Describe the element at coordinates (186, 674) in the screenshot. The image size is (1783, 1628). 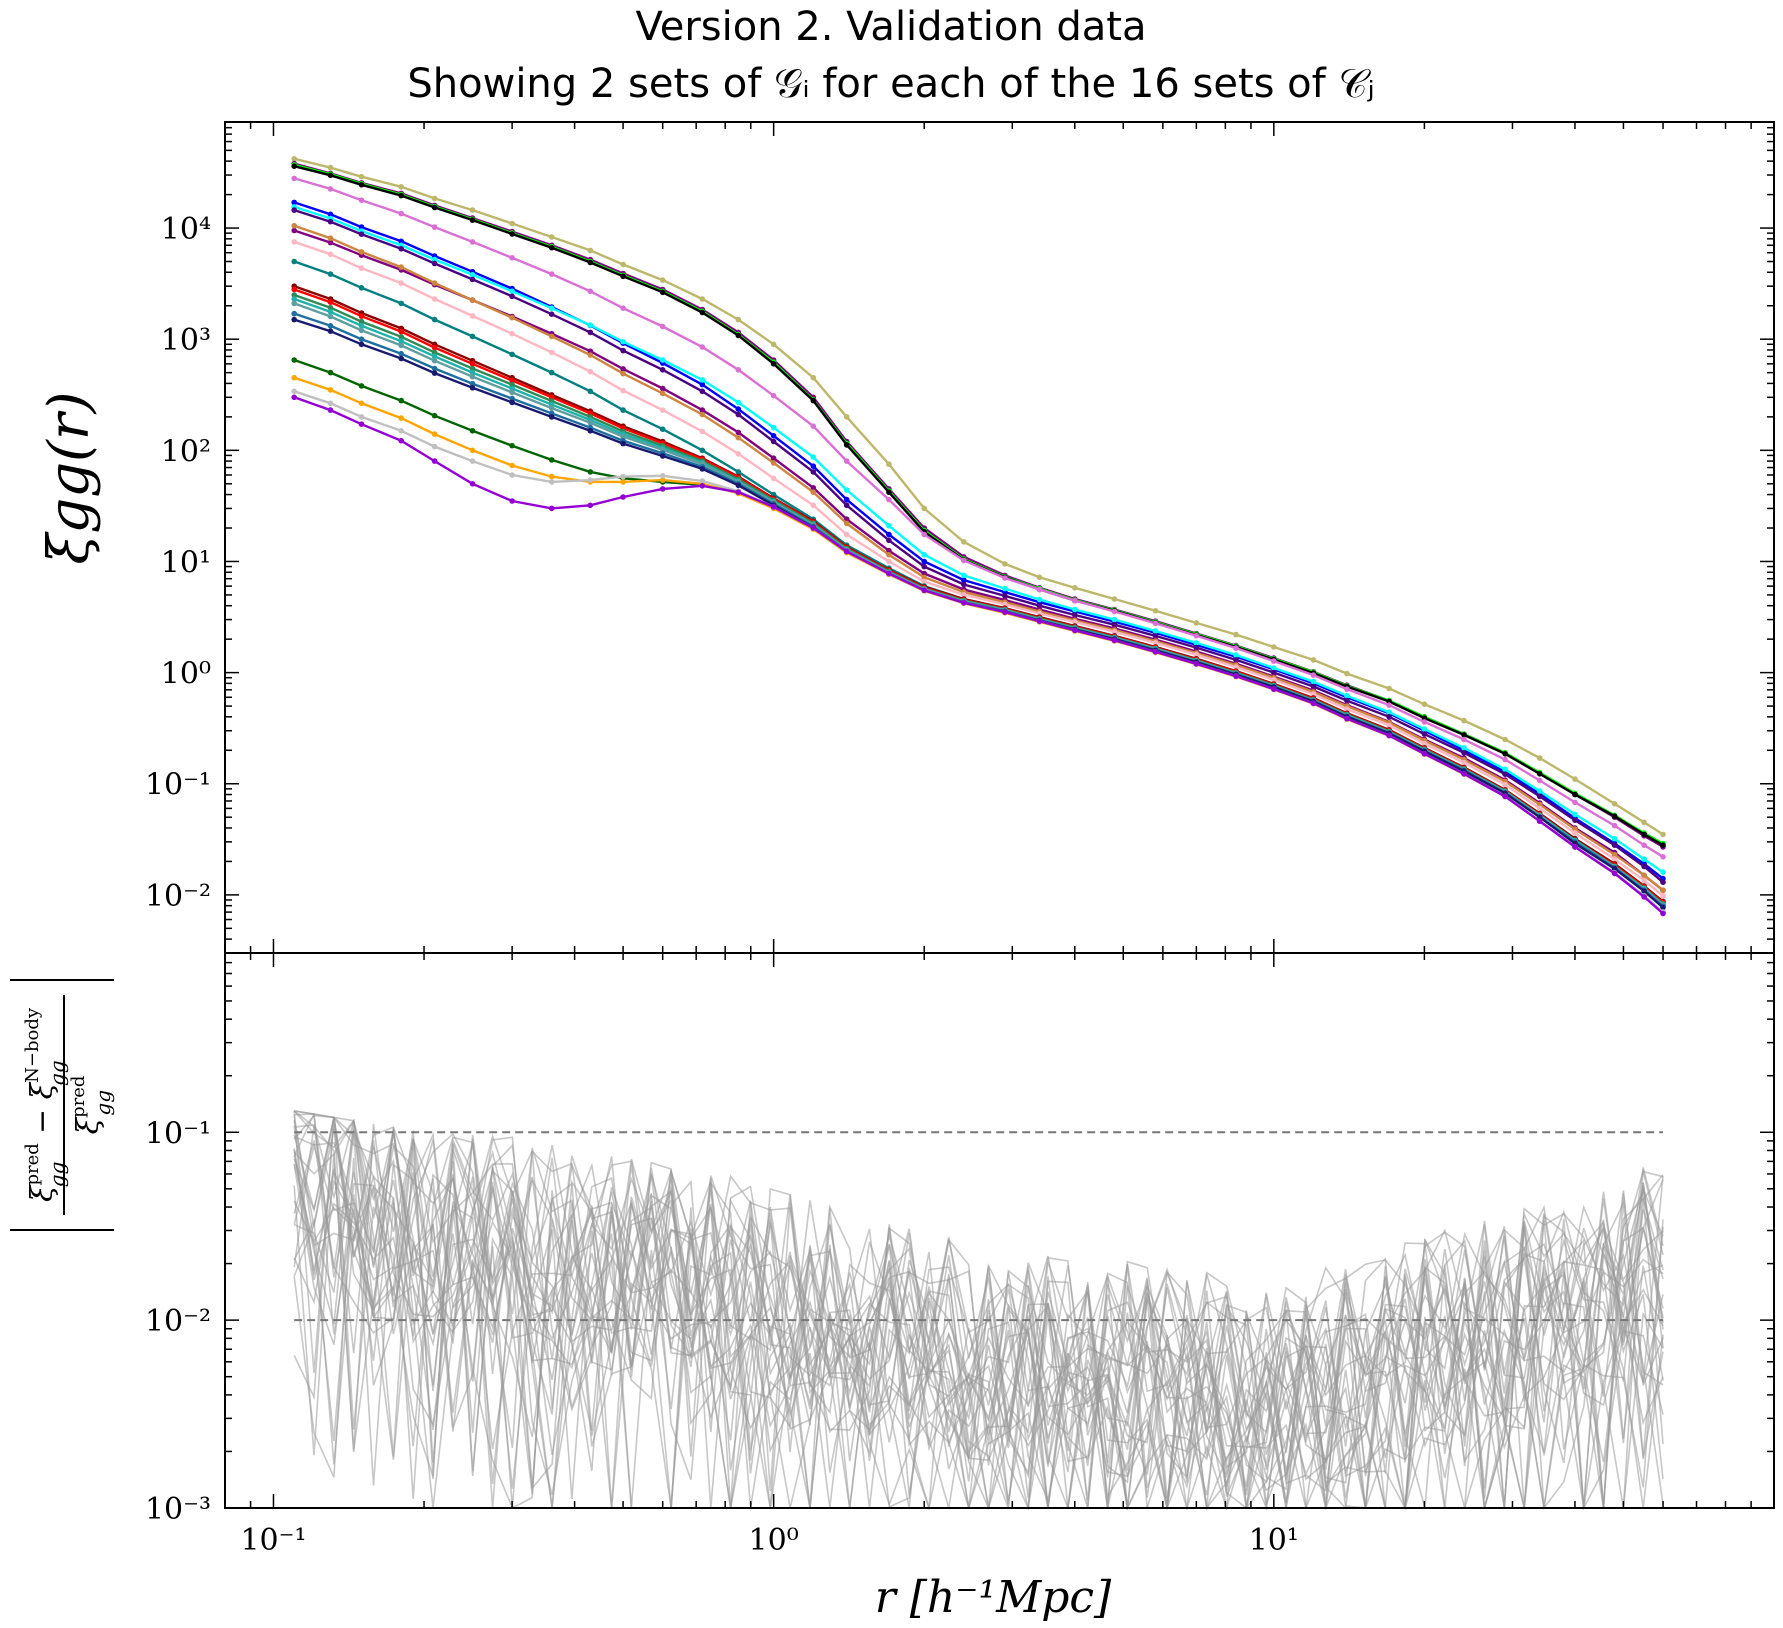
I see `top-y-tick-label-2: 10⁰` at that location.